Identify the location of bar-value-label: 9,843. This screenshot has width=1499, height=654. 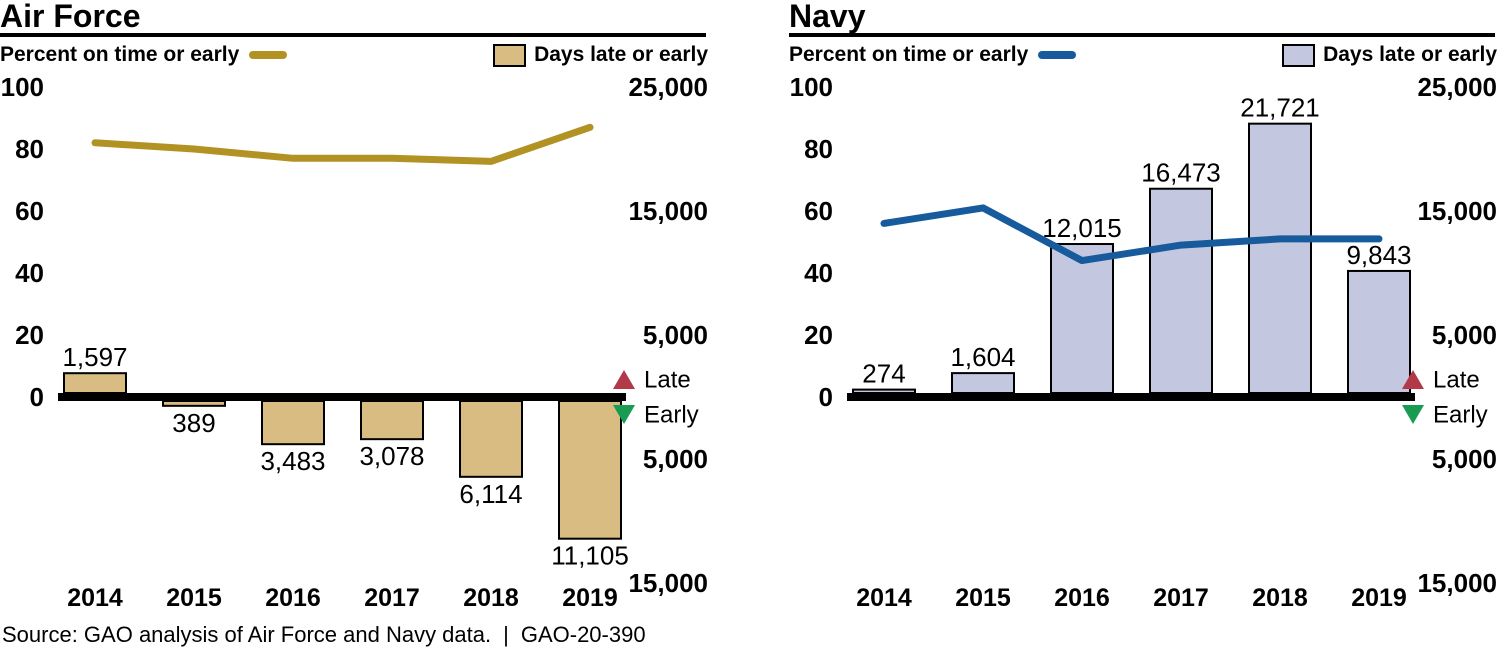
(1378, 255).